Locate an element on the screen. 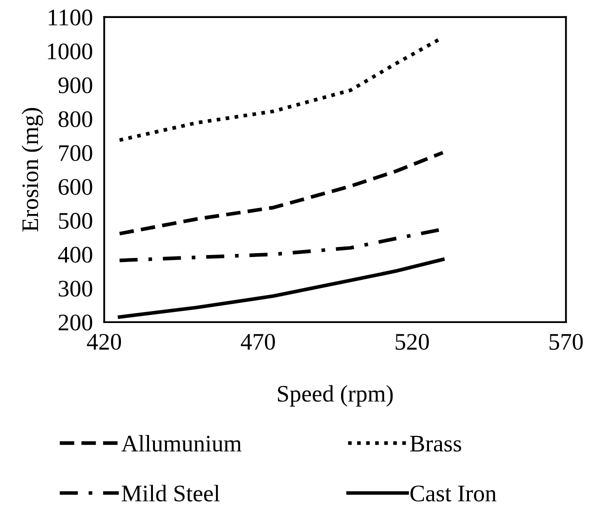  x-tick-label: 520 is located at coordinates (412, 342).